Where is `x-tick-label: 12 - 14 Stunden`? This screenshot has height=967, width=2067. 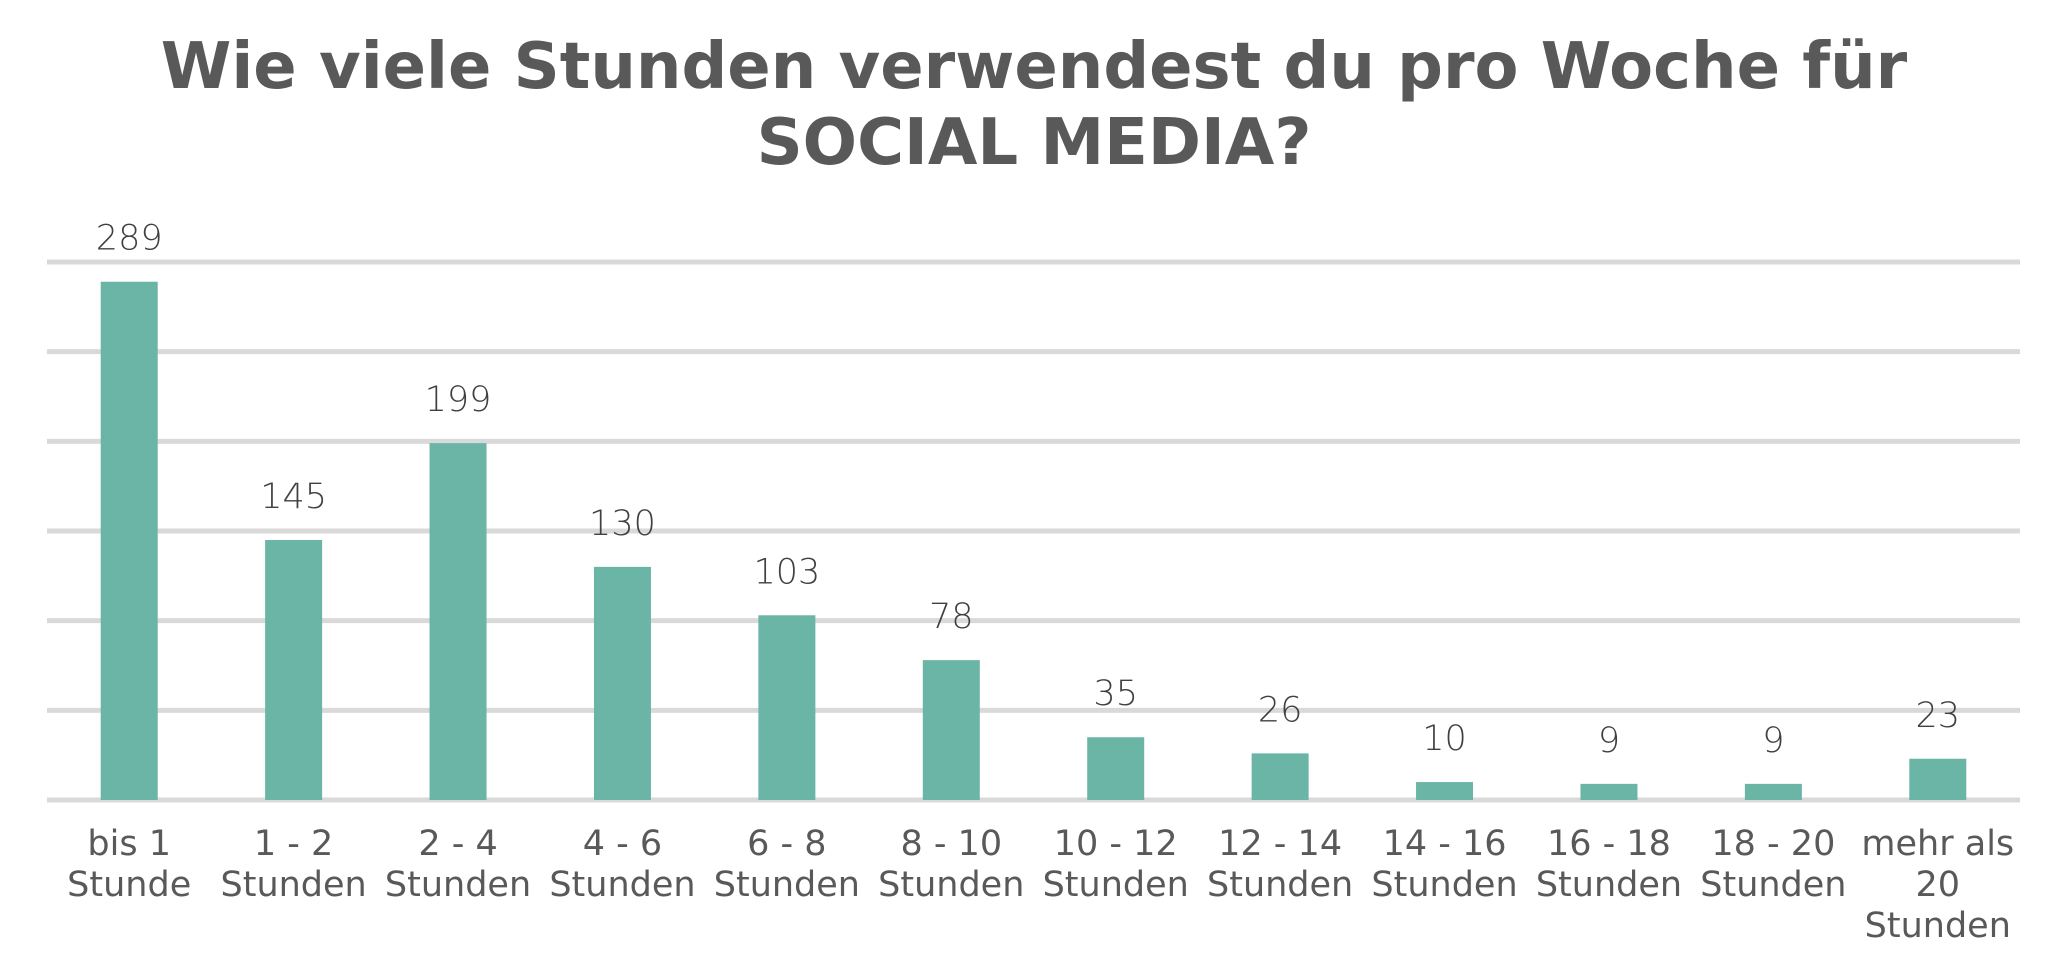 x-tick-label: 12 - 14 Stunden is located at coordinates (1280, 864).